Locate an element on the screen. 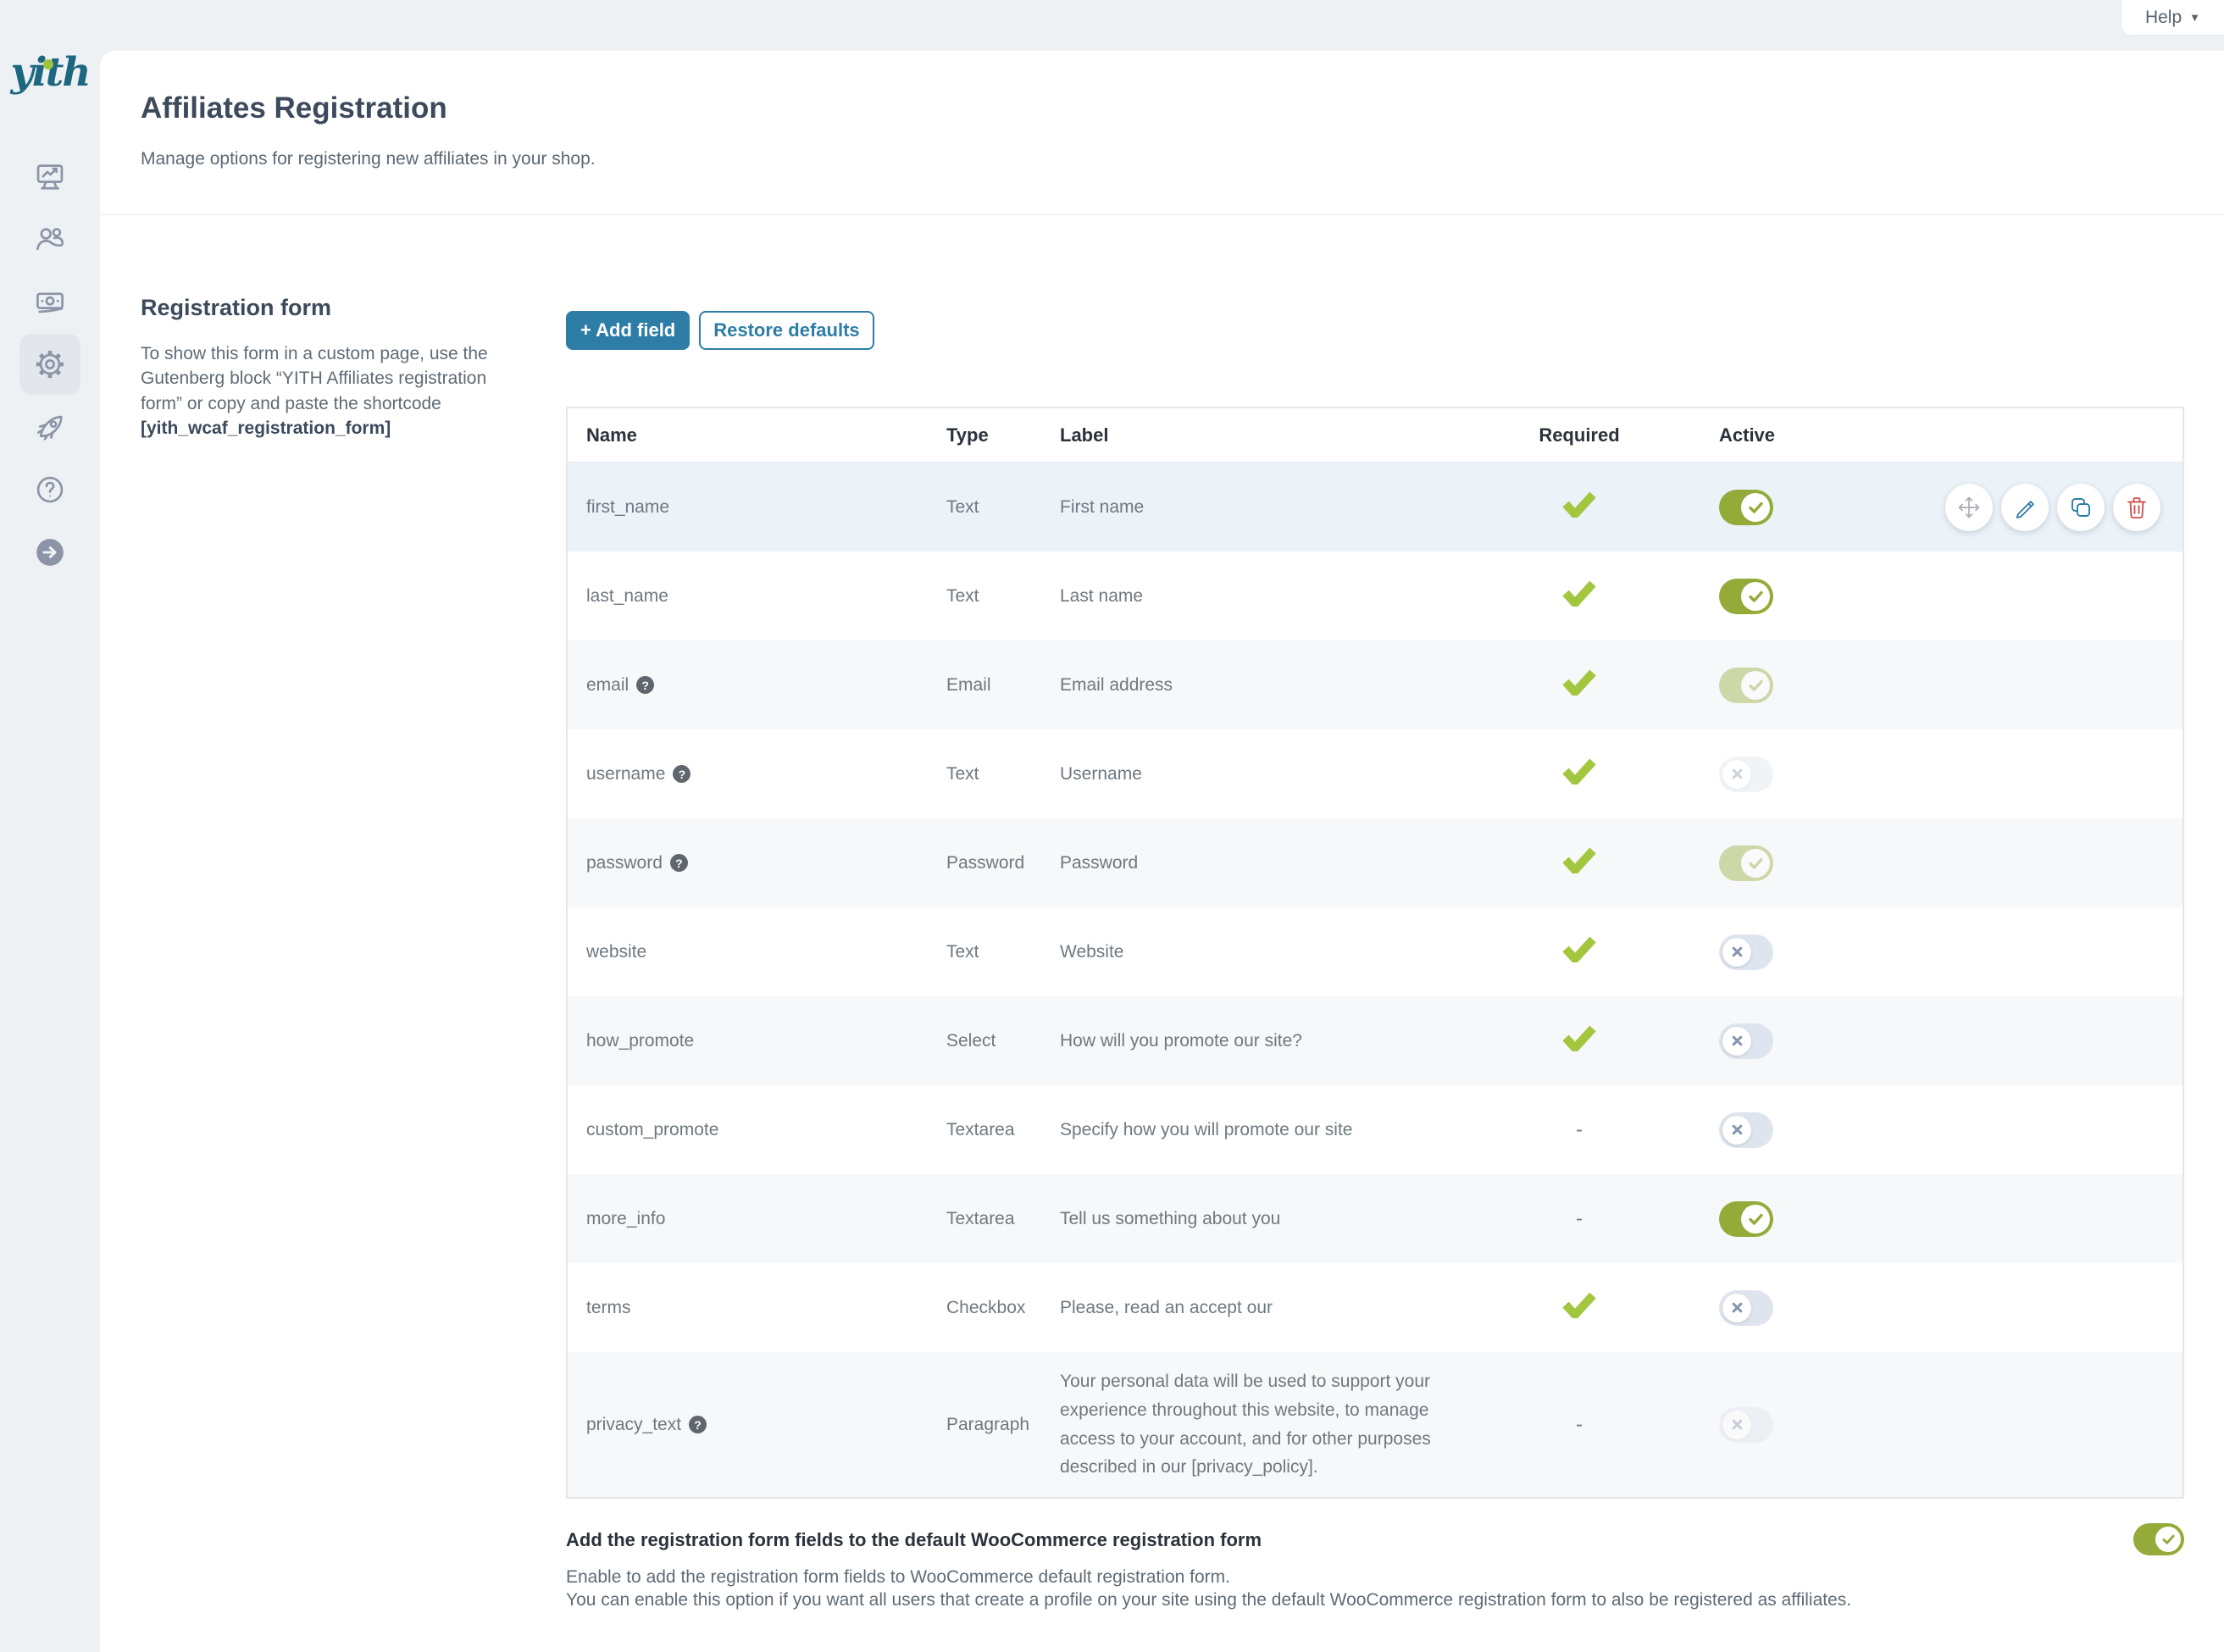 This screenshot has height=1652, width=2224. page-title: Affiliates Registration is located at coordinates (294, 108).